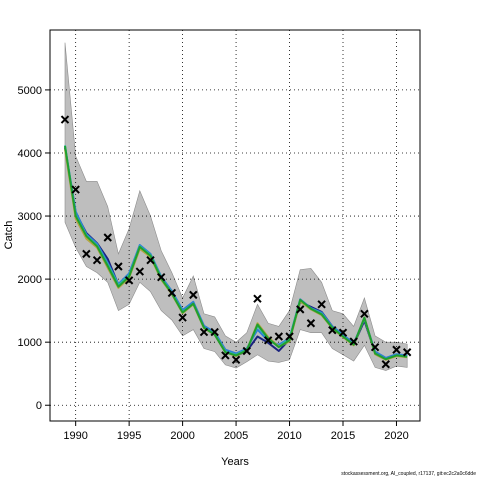 The width and height of the screenshot is (480, 480). I want to click on y-tick-label: 4000, so click(30, 154).